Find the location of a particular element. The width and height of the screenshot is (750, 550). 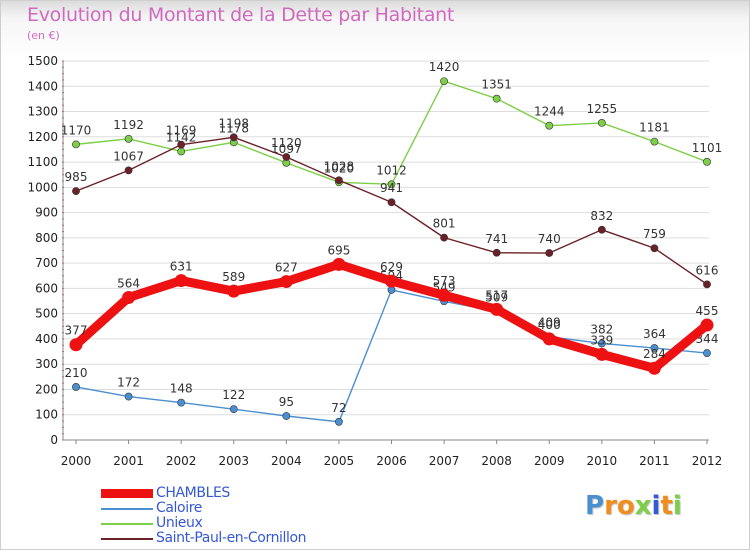

y-tick-label: 800 is located at coordinates (46, 238).